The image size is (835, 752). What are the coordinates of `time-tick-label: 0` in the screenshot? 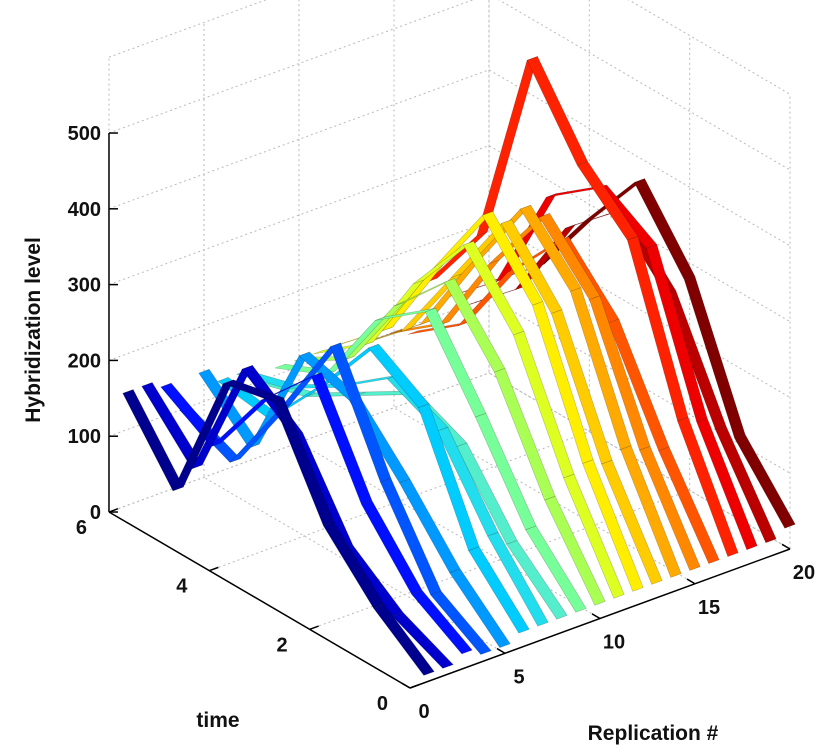 It's located at (382, 704).